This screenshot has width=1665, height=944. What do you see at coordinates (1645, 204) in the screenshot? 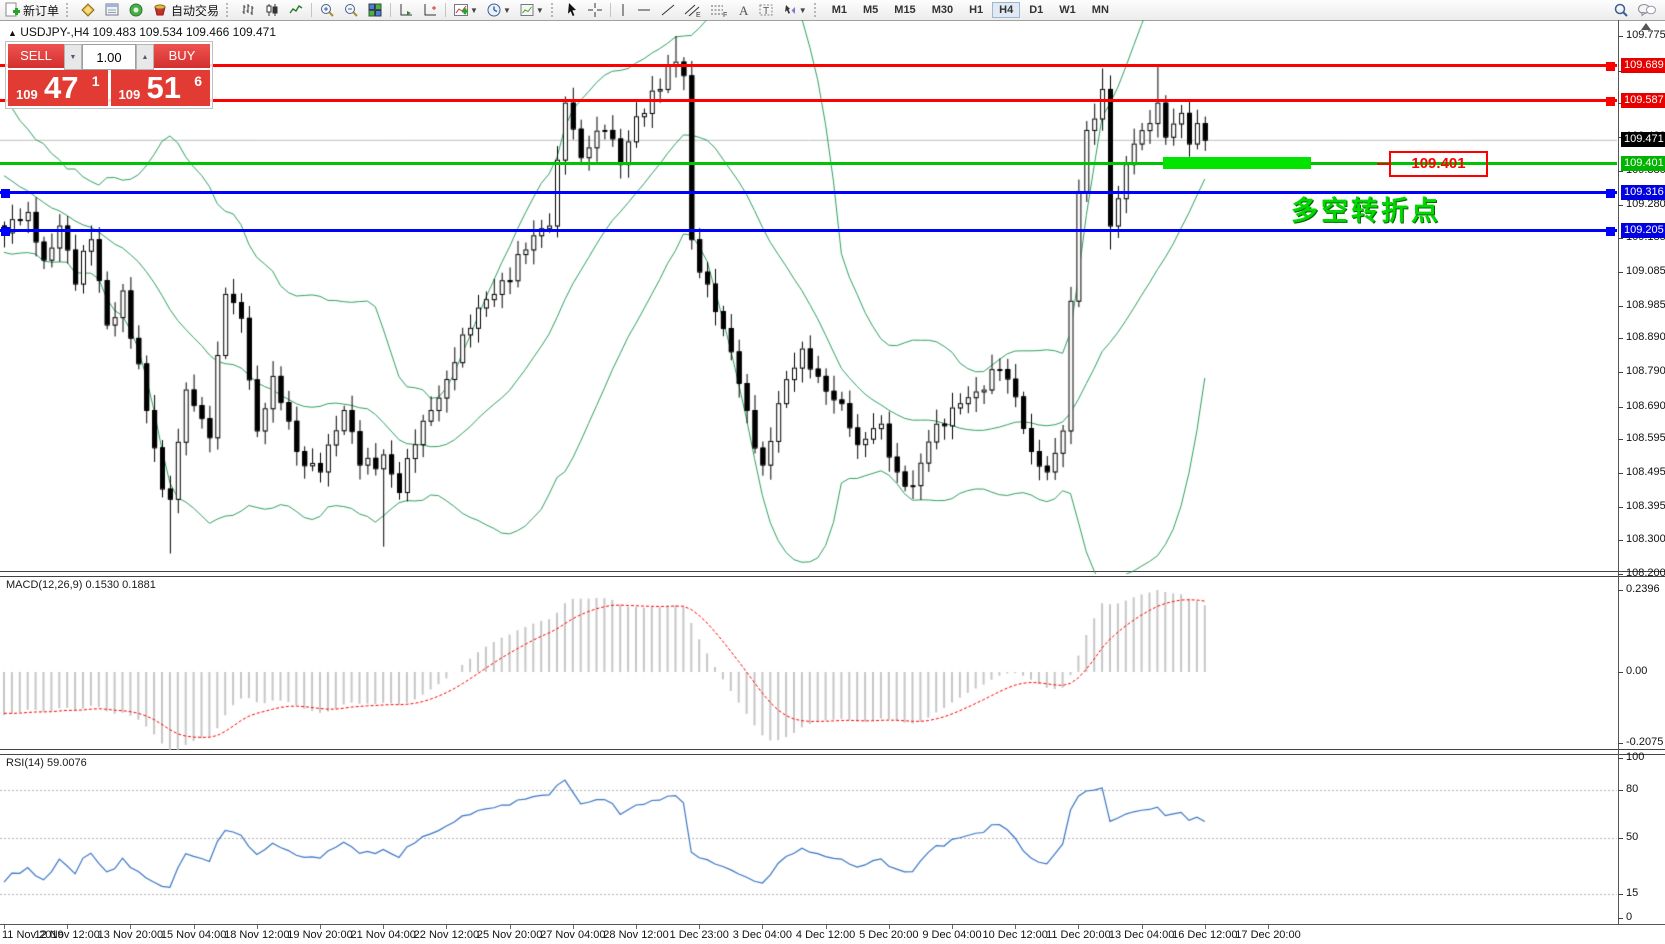
I see `price-axis-tick-label: 109.280` at bounding box center [1645, 204].